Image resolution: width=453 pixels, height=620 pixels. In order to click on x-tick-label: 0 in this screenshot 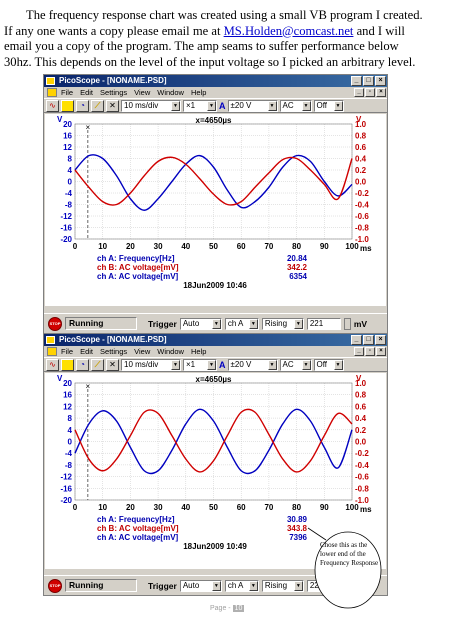, I will do `click(75, 246)`.